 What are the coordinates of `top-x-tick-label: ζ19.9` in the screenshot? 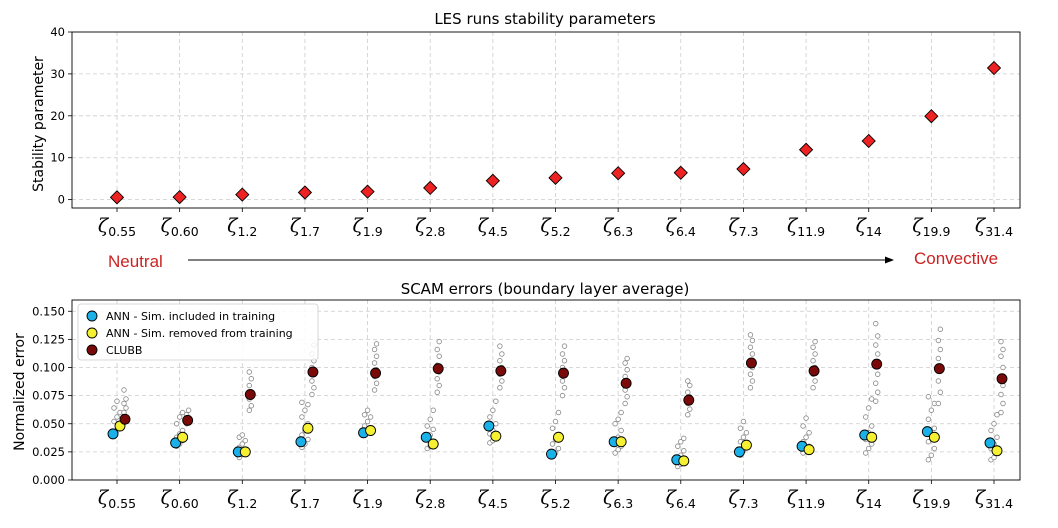 It's located at (931, 227).